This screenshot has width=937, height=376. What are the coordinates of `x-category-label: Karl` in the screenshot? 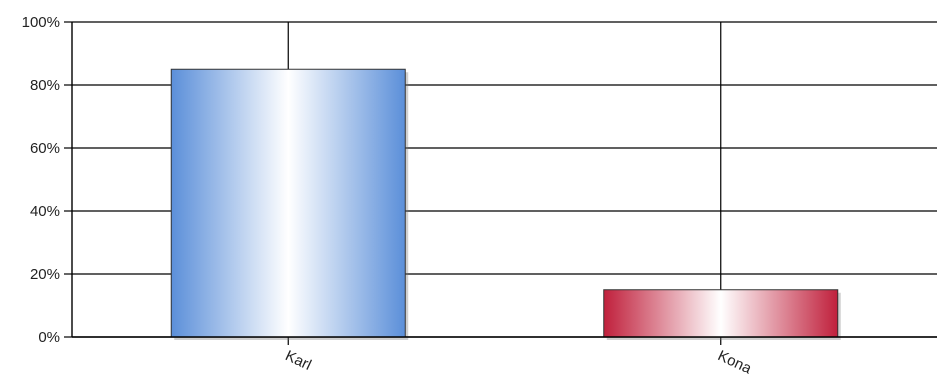 It's located at (298, 360).